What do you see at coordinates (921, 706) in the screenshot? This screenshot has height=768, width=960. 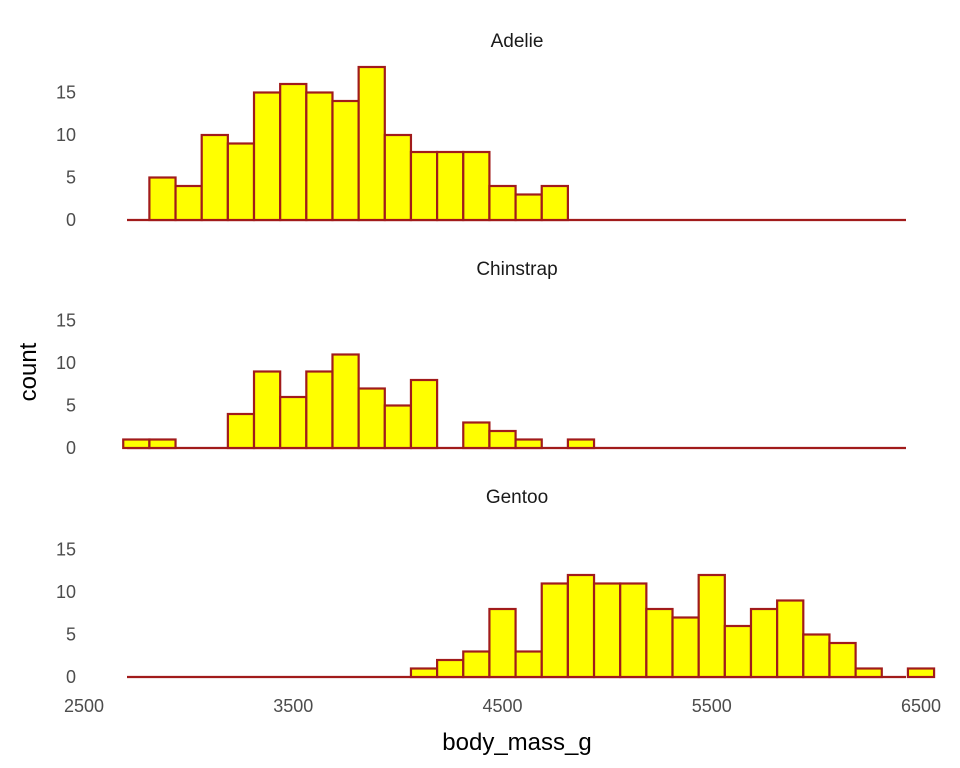 I see `x-tick-label: 6500` at bounding box center [921, 706].